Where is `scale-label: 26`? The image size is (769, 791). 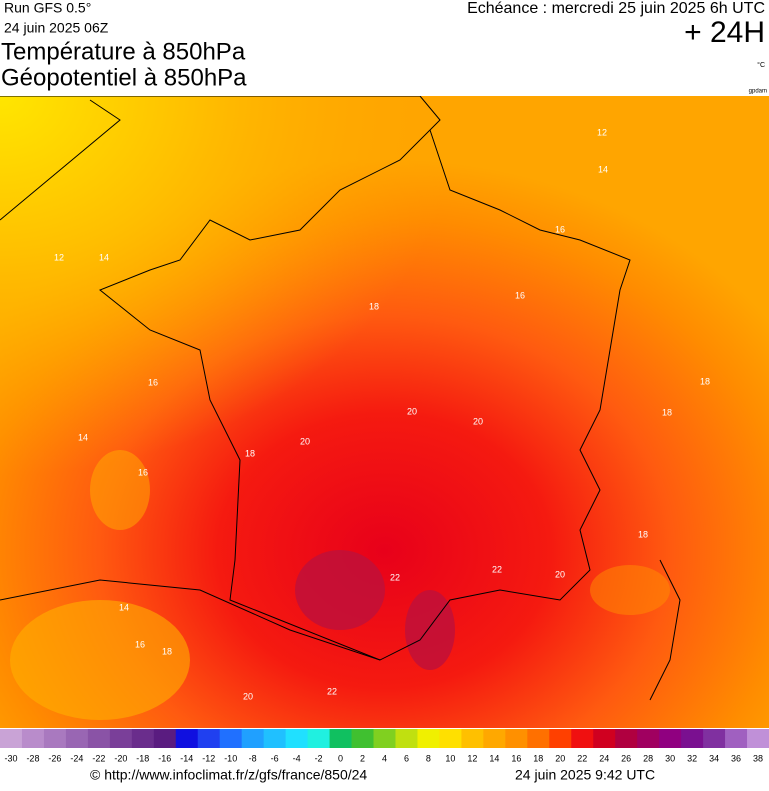
scale-label: 26 is located at coordinates (626, 758).